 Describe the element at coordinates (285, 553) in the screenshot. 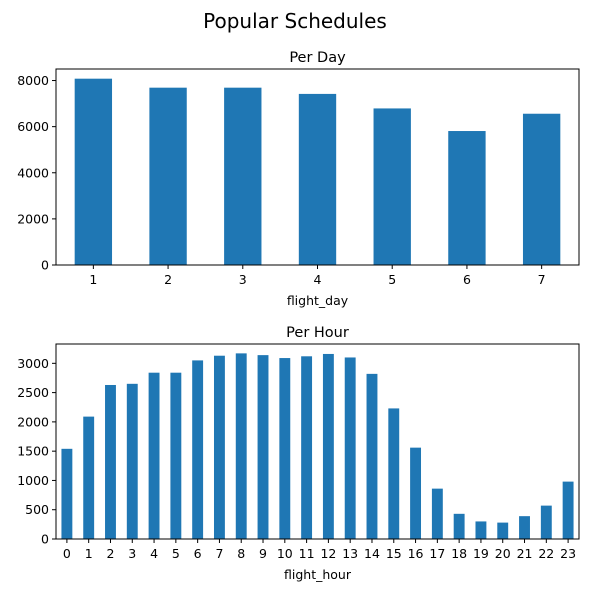

I see `x-tick-label-hour-10: 10` at that location.